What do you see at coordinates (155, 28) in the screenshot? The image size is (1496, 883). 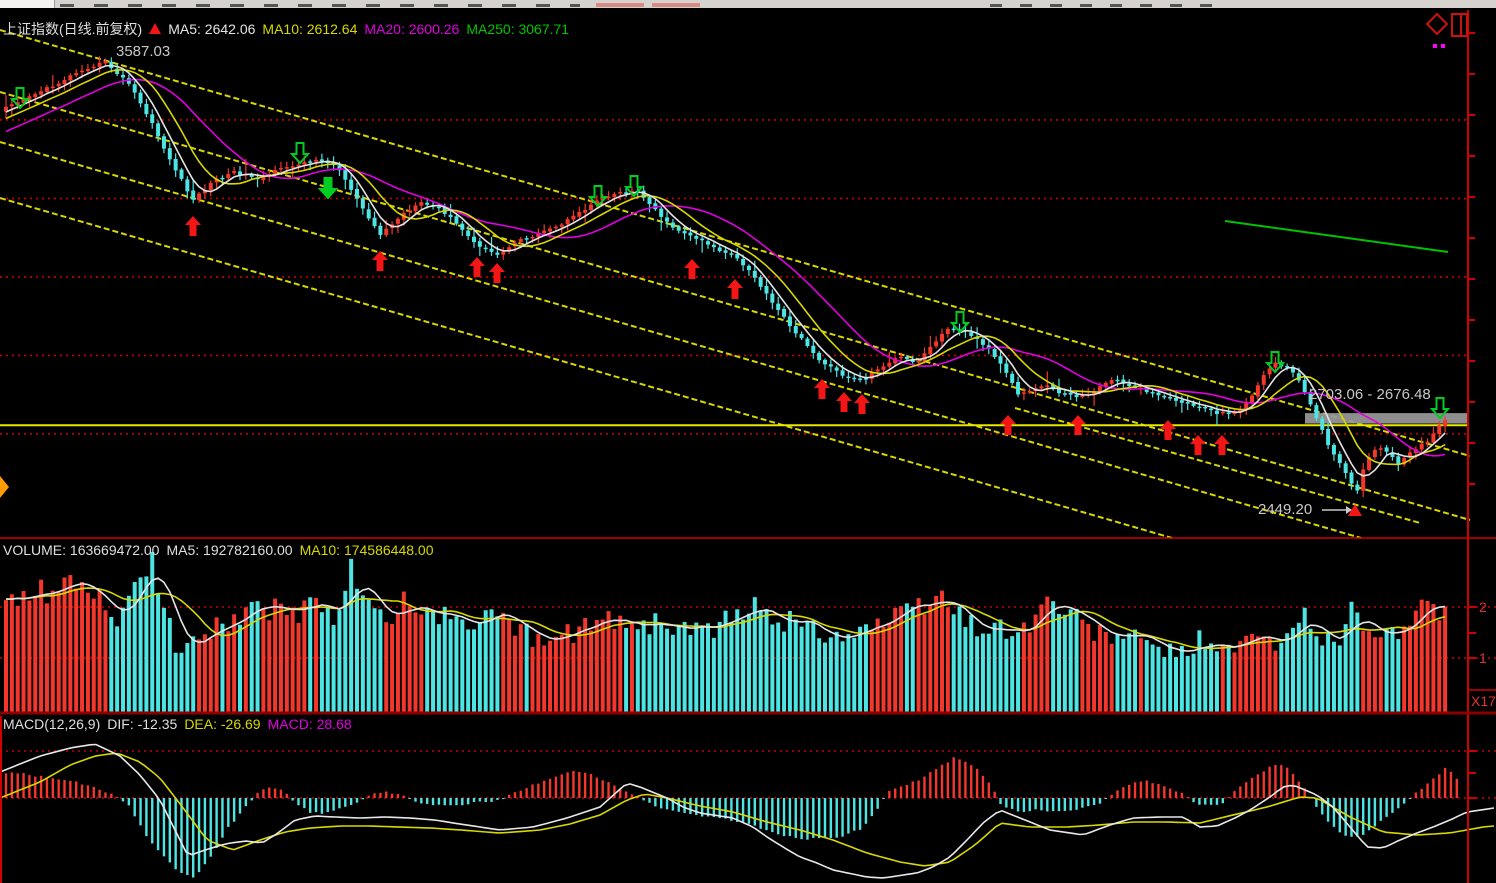 I see `up-trend-arrow-icon` at bounding box center [155, 28].